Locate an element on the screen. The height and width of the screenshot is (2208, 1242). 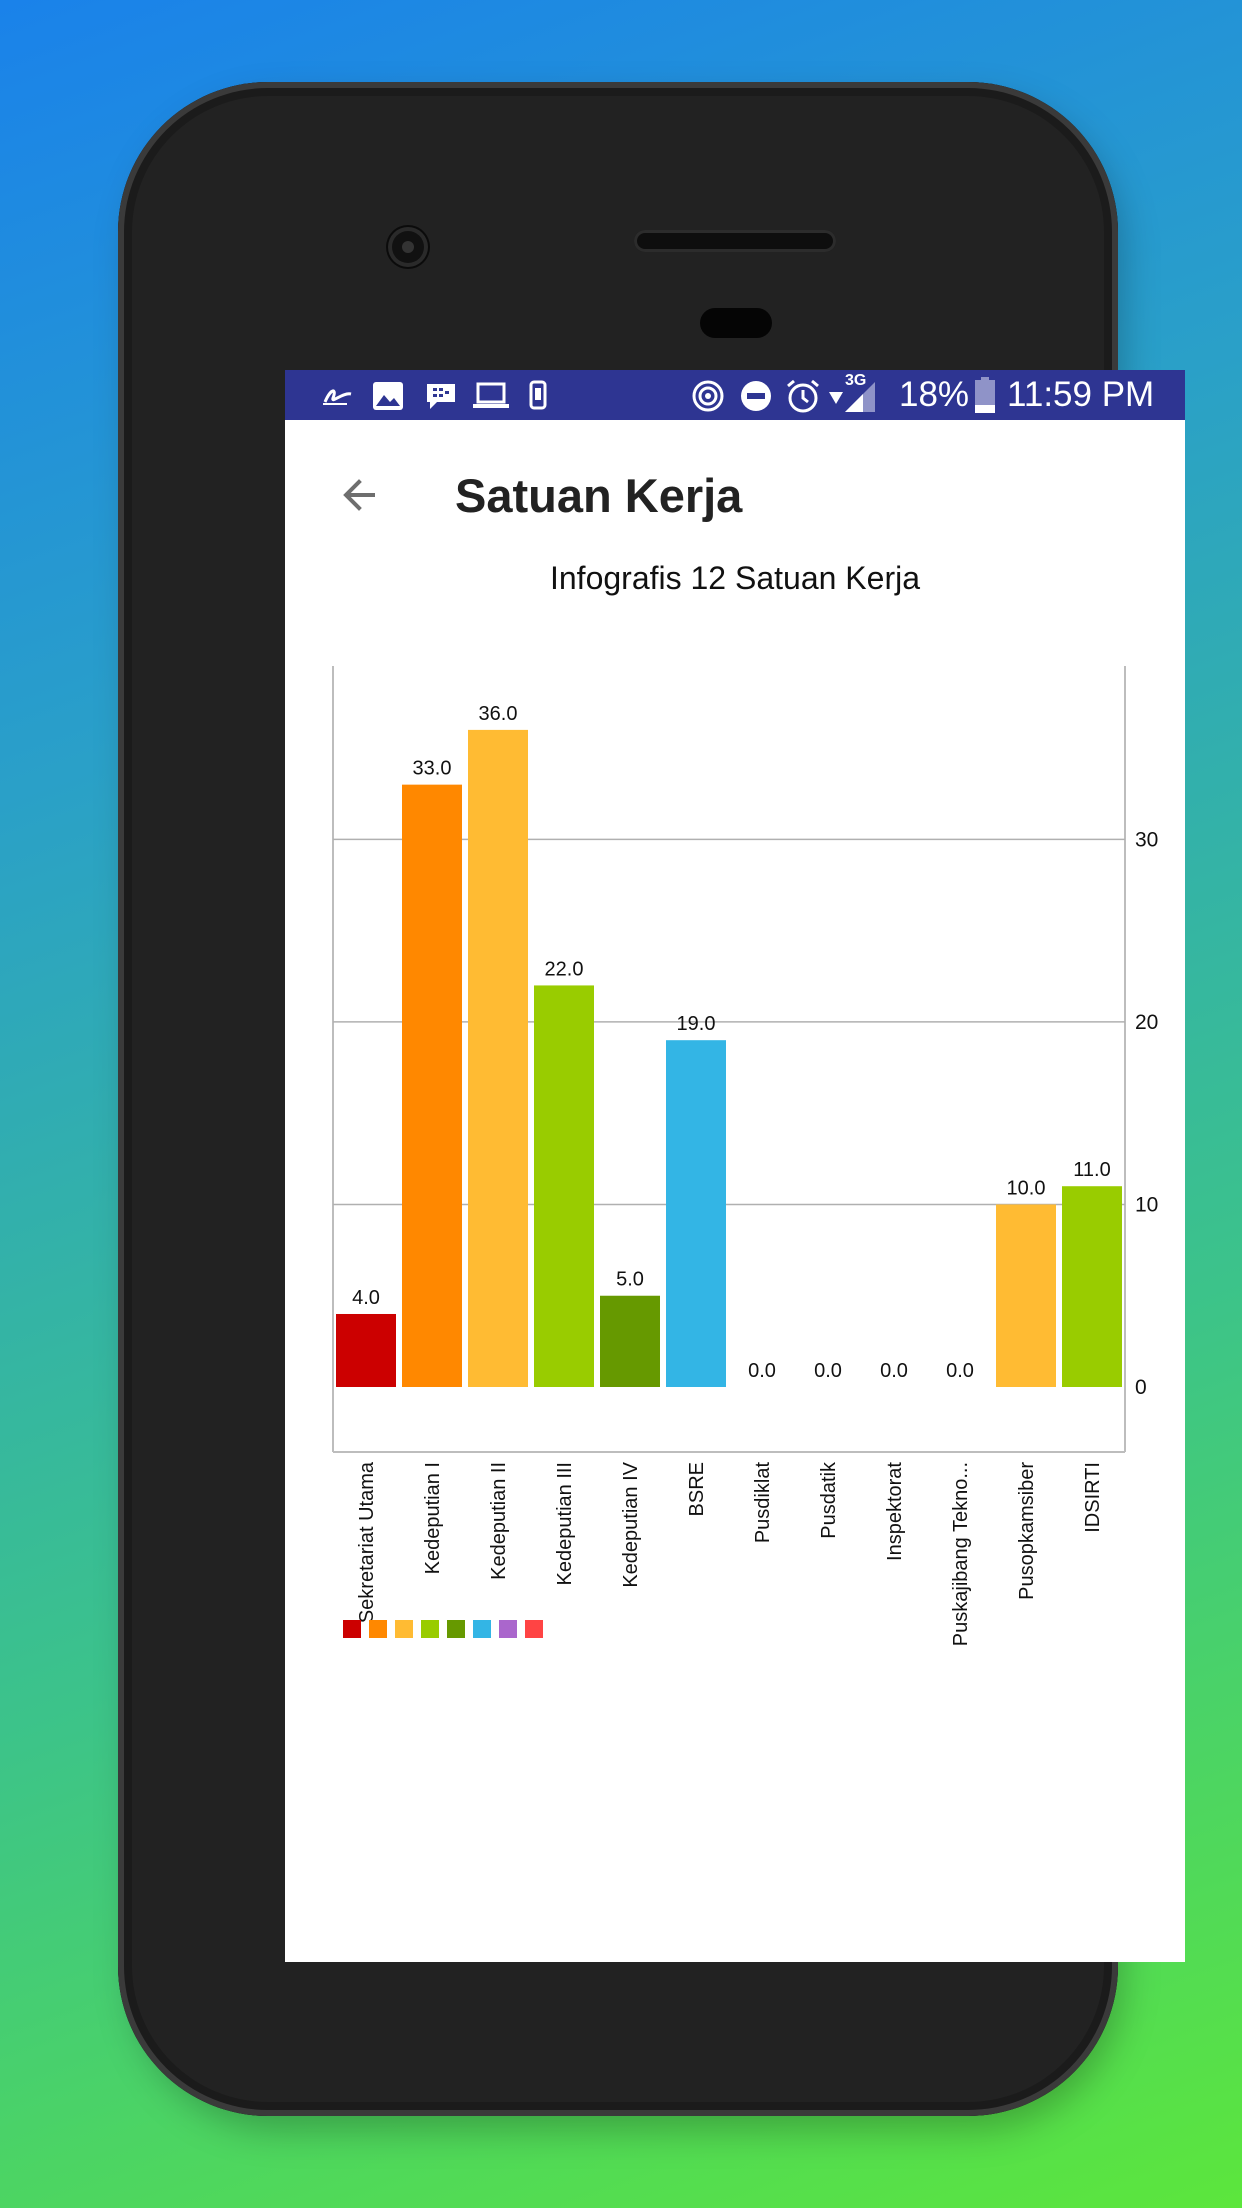
y-tick-label: 10 is located at coordinates (1146, 1204).